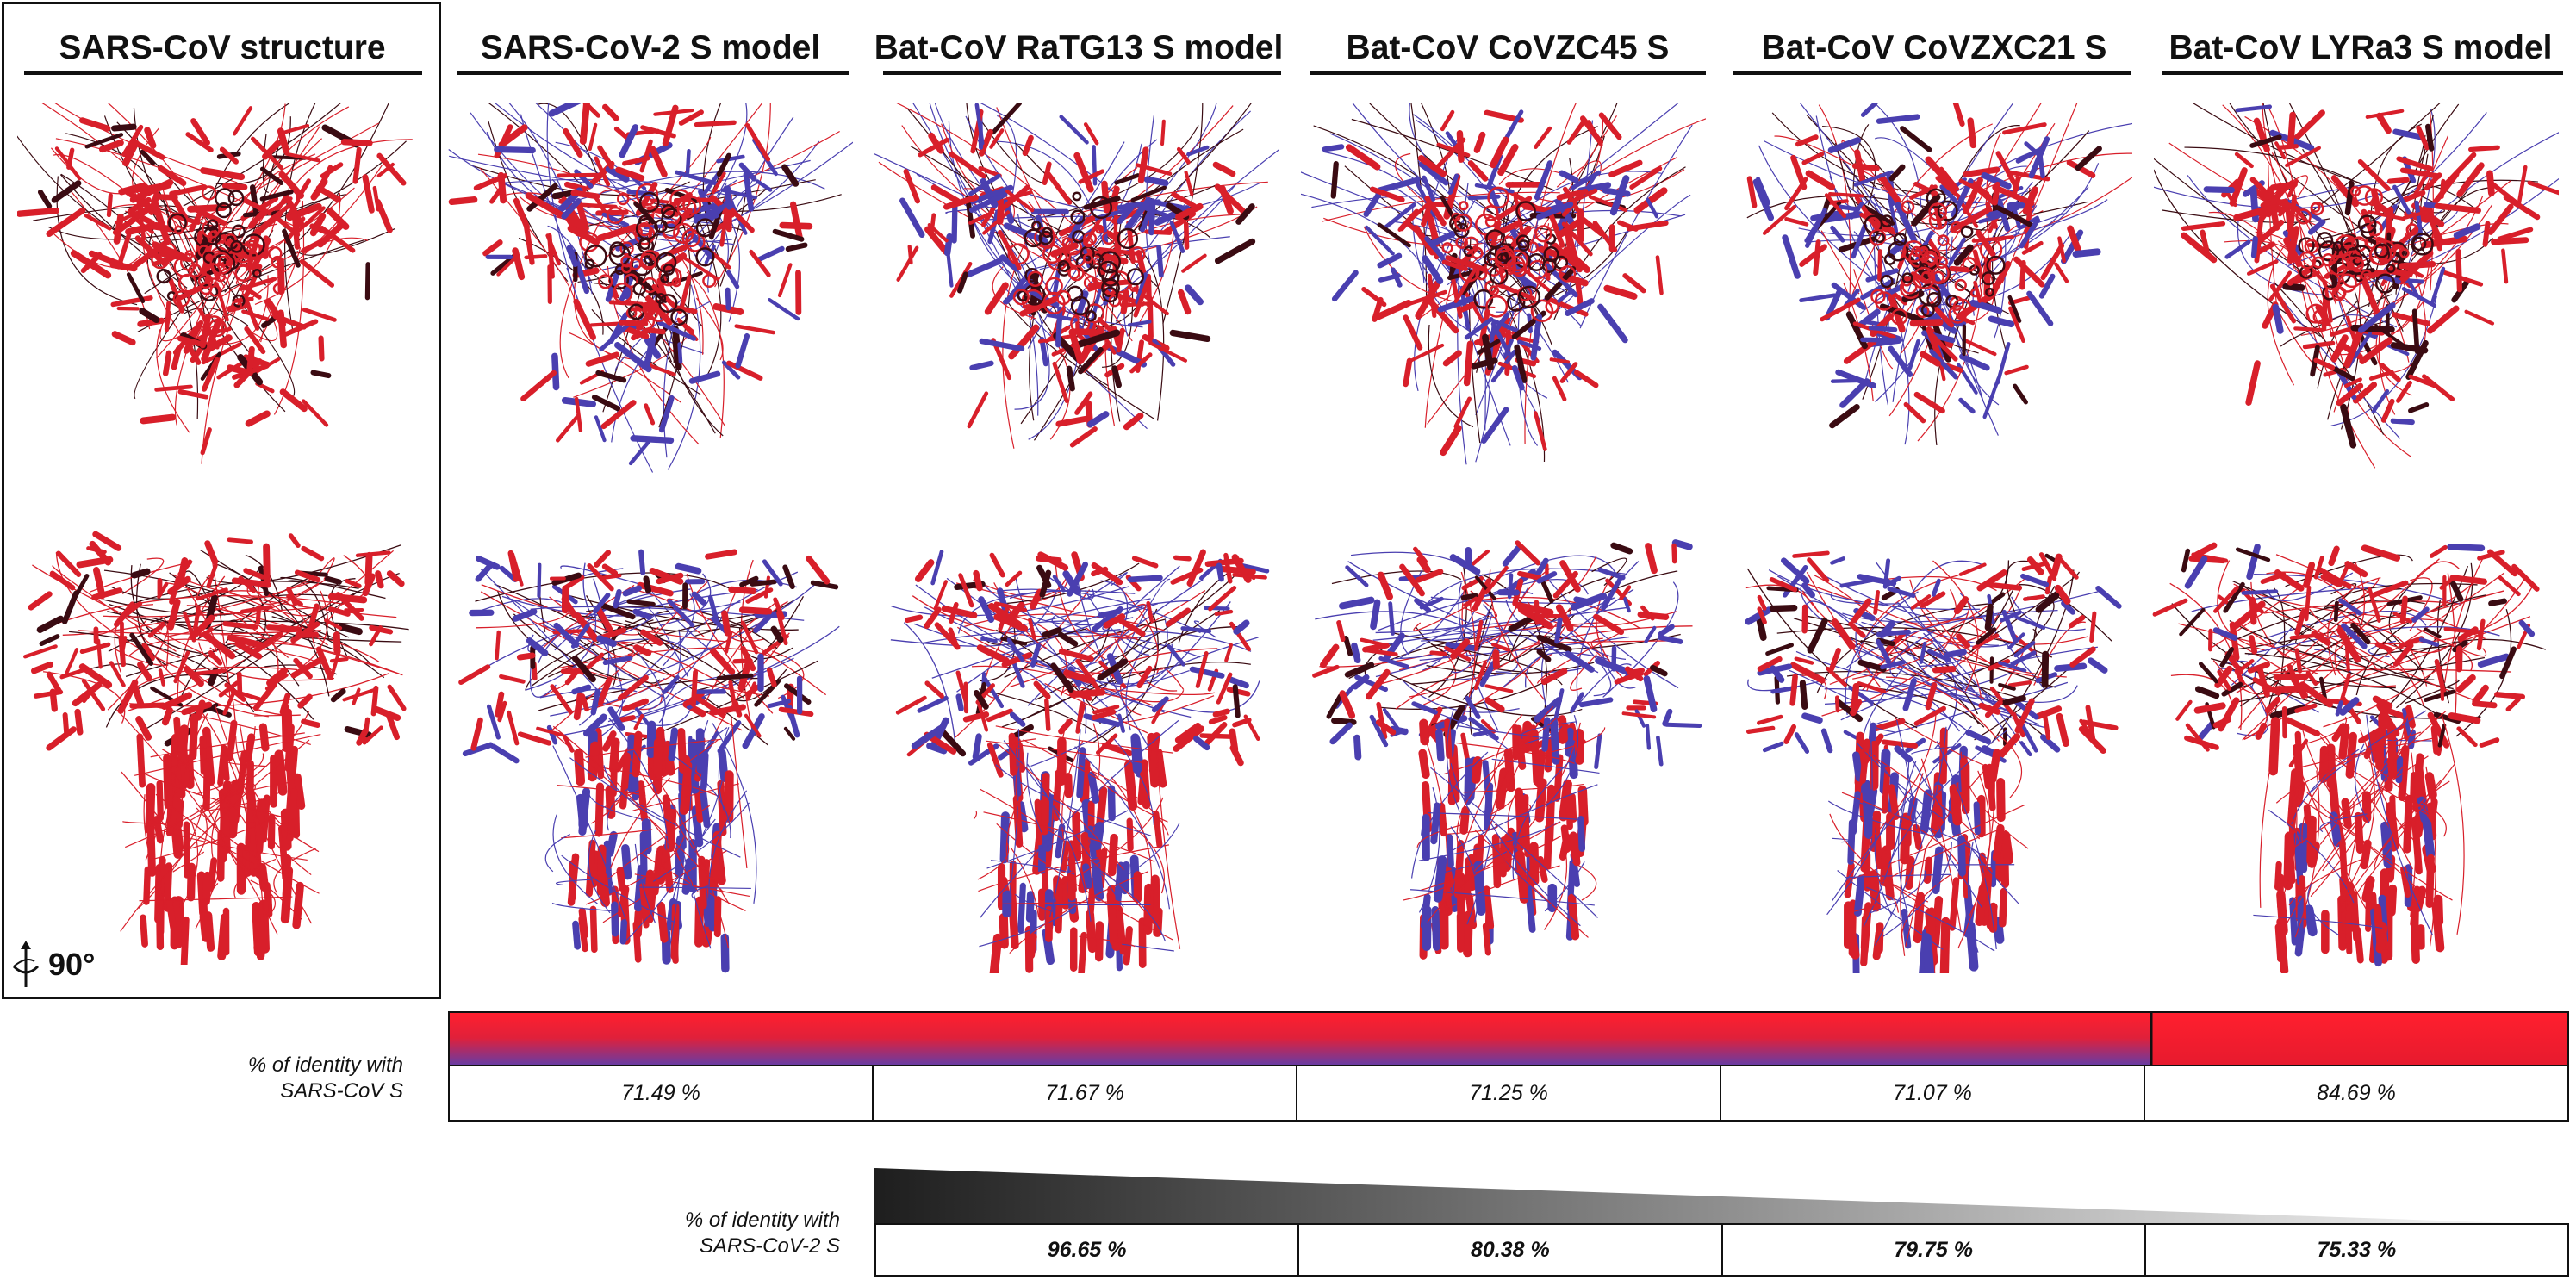 The width and height of the screenshot is (2576, 1280). I want to click on reference-structure-frame, so click(222, 500).